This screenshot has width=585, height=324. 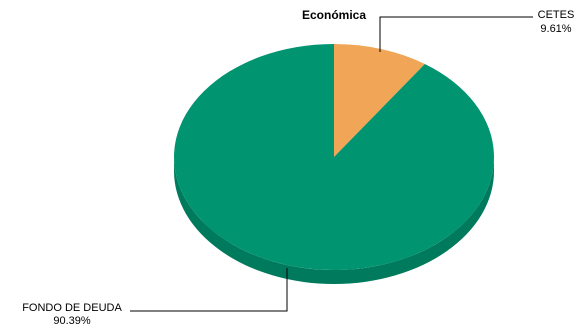 I want to click on slice-percent-cetes: 9.61%, so click(x=555, y=29).